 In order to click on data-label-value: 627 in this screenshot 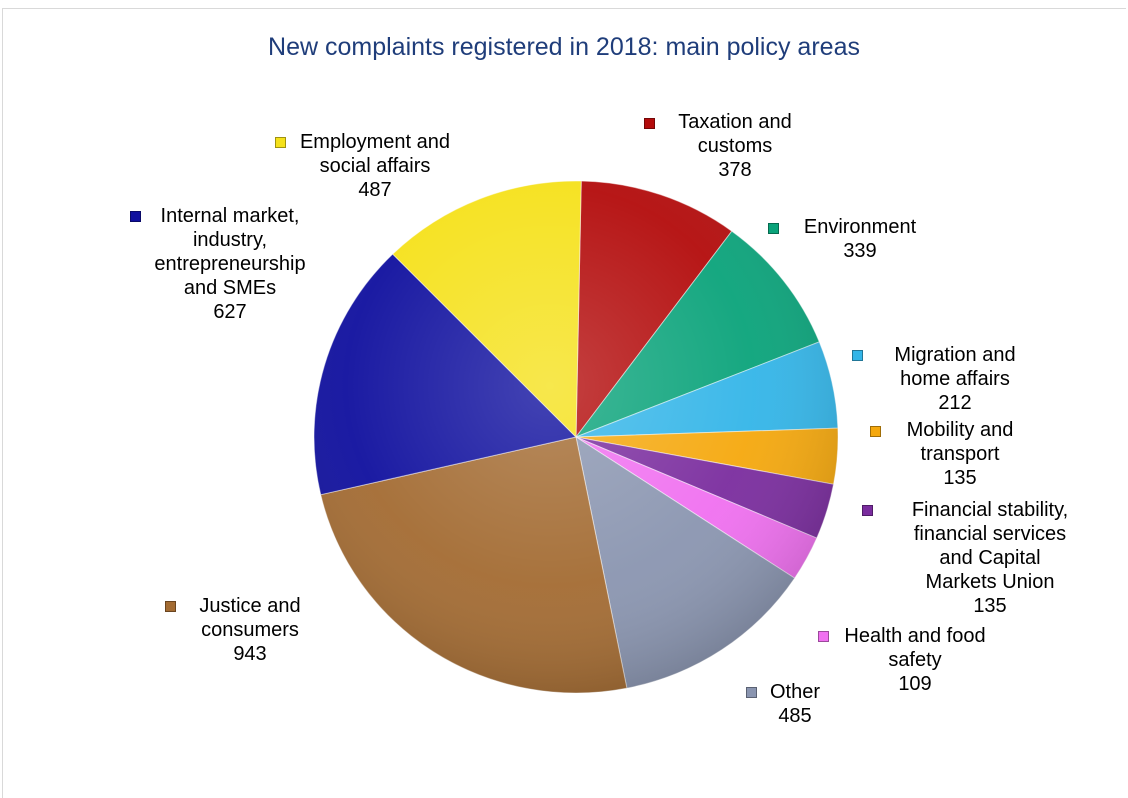, I will do `click(230, 312)`.